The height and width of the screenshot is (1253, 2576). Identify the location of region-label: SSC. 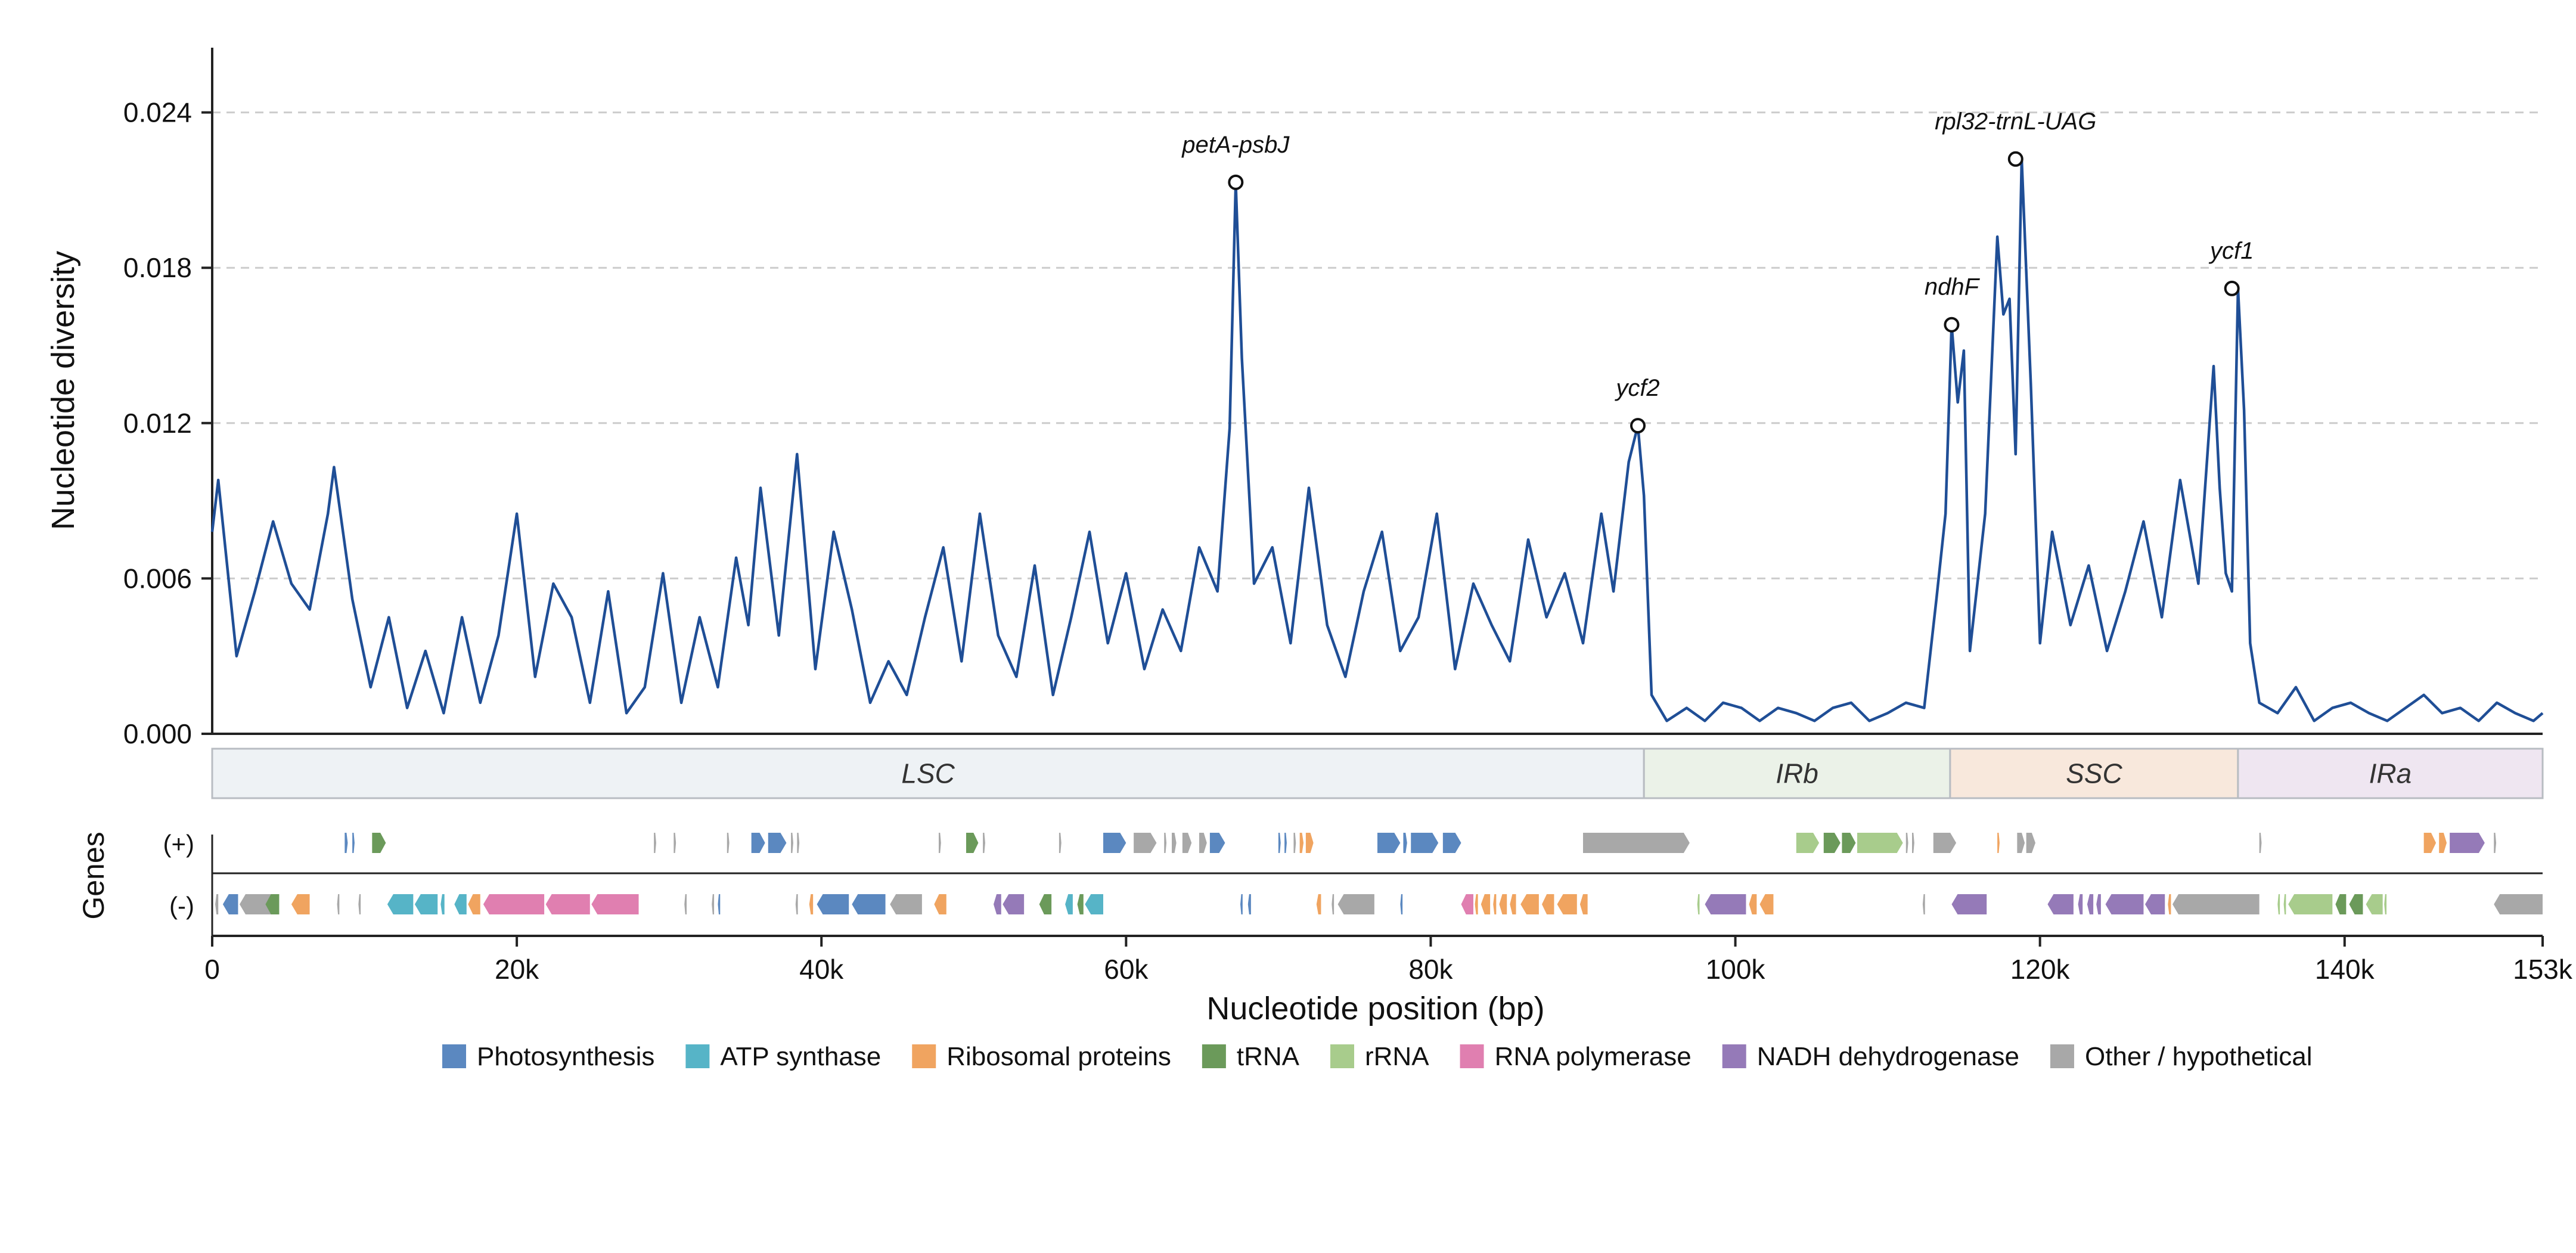
(2094, 773).